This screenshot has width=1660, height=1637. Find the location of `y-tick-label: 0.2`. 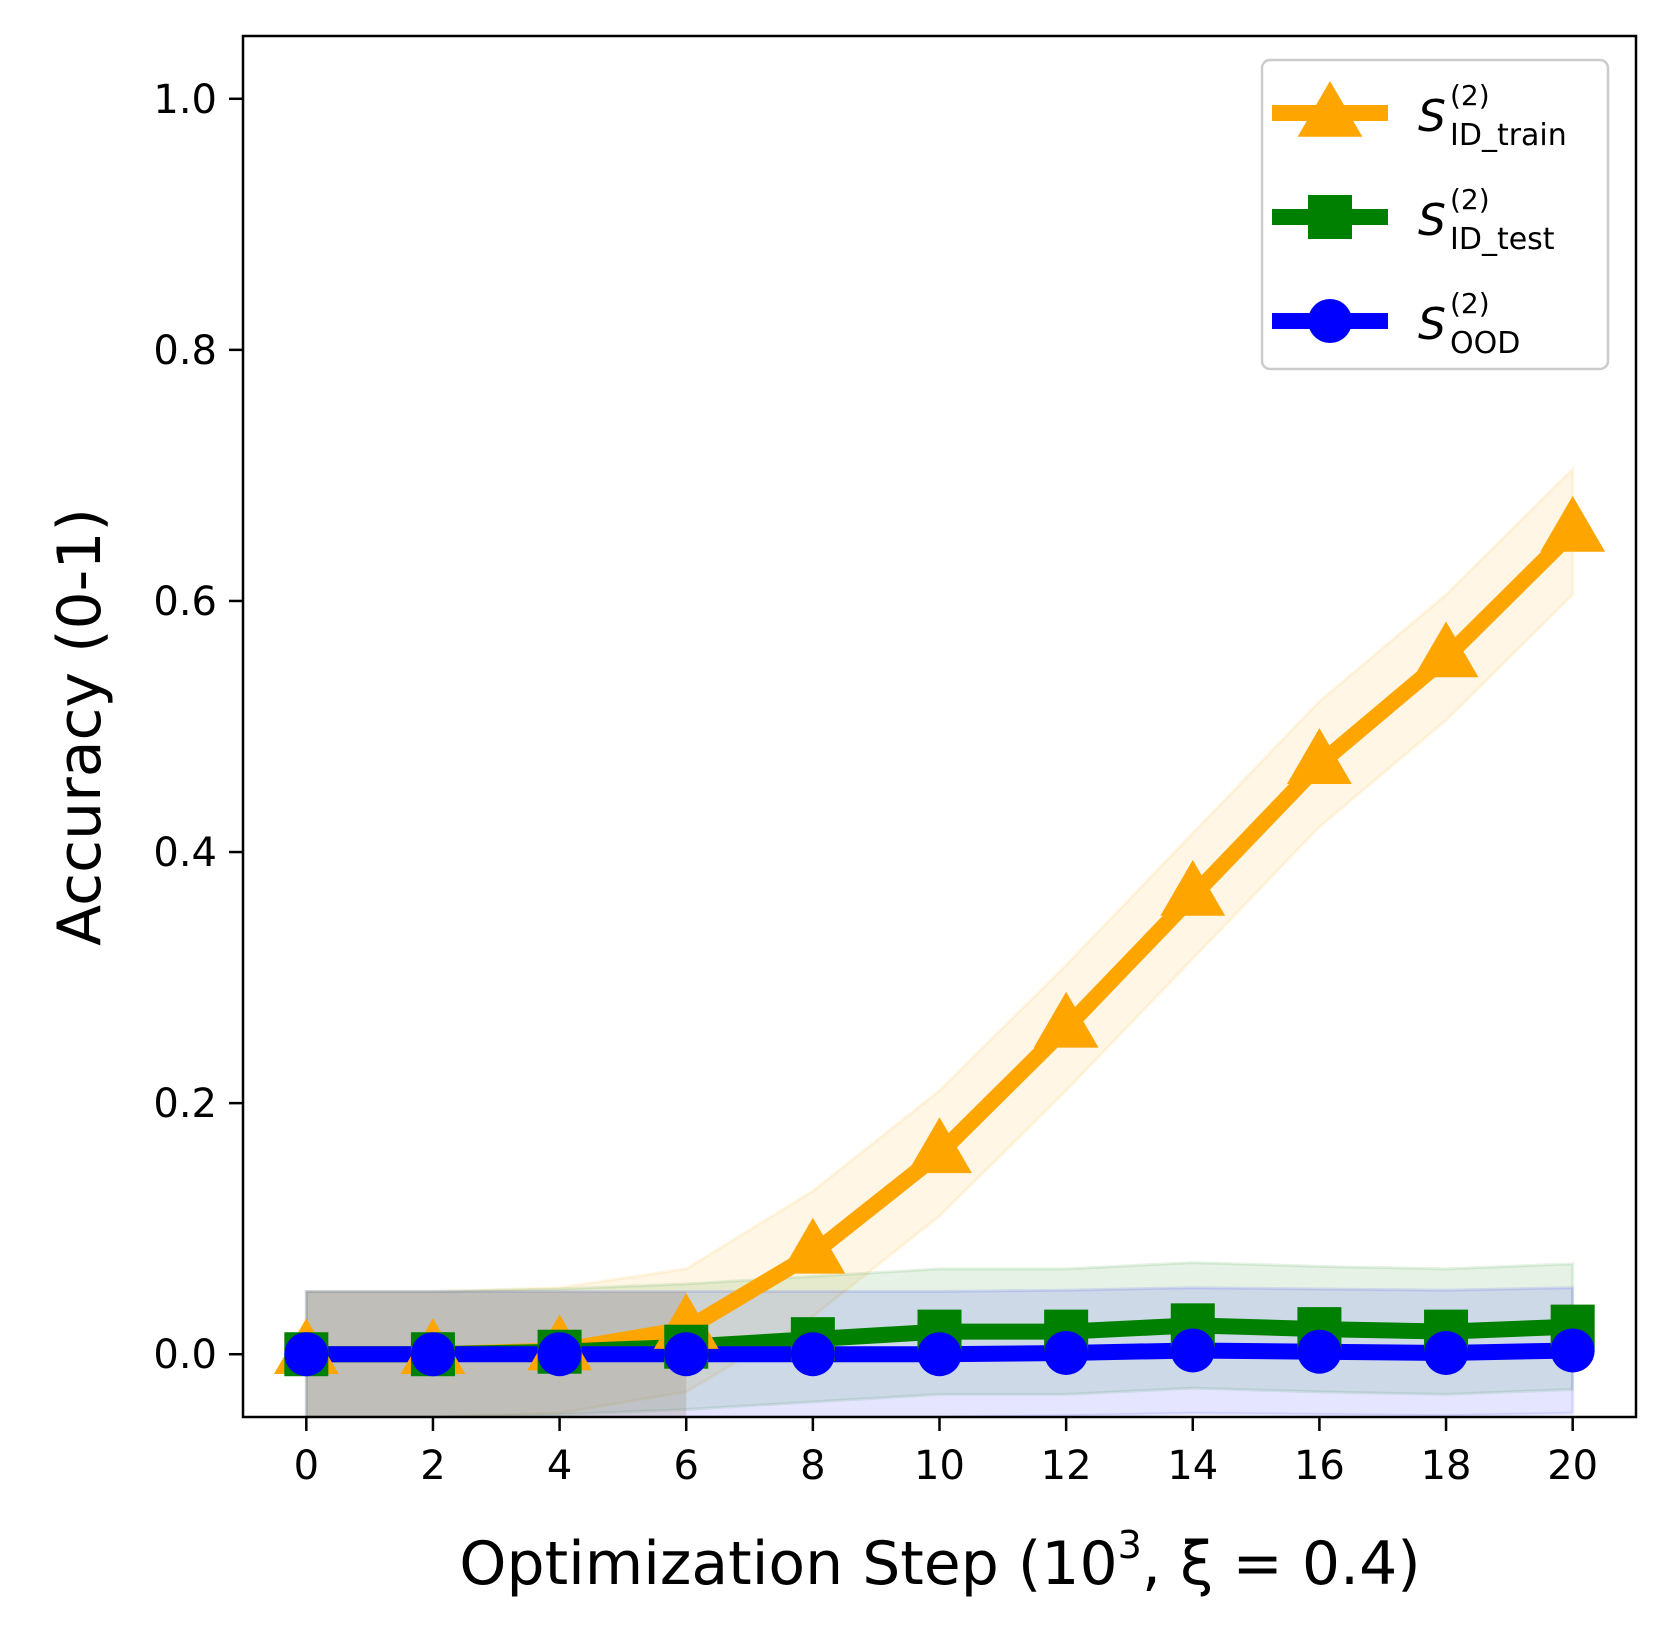

y-tick-label: 0.2 is located at coordinates (185, 1104).